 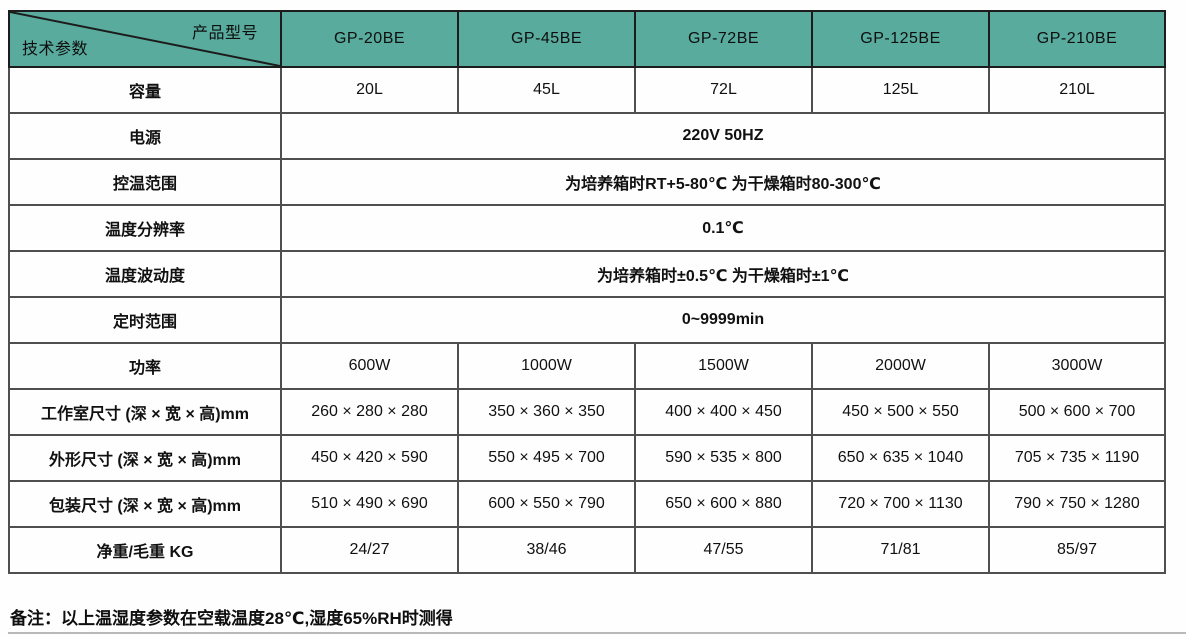 I want to click on spec-value: 510 × 490 × 690, so click(x=369, y=504).